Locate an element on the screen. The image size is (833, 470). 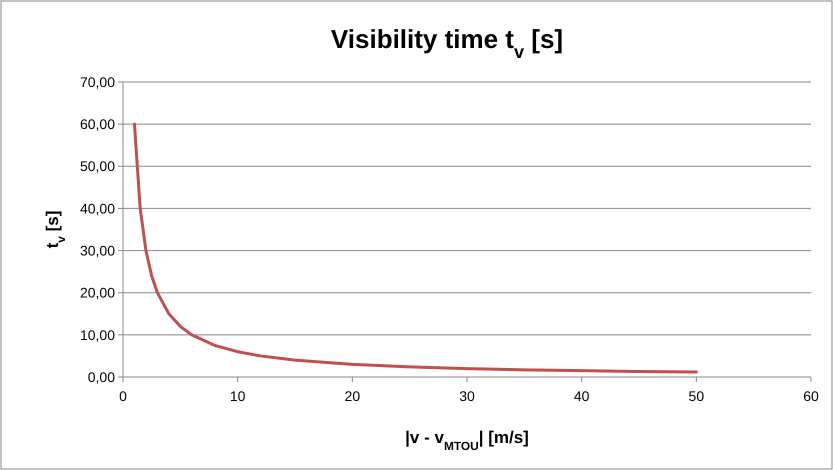
x-axis-title: |v - v$_{MTOU}$| [m/s] is located at coordinates (467, 440).